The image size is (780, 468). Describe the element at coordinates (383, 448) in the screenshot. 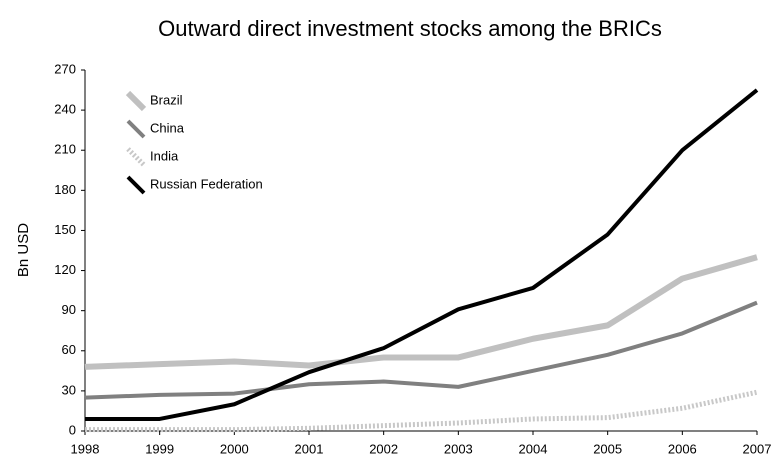

I see `x-tick-label: 2002` at that location.